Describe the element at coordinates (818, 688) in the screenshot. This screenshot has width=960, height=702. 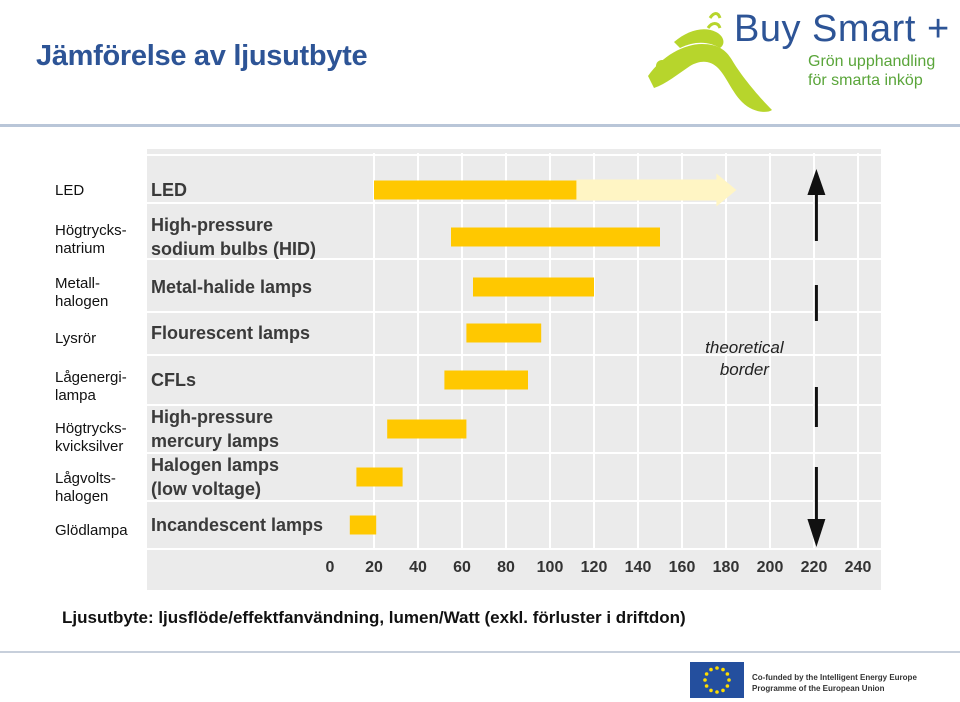
I see `eu-funding-text: Programme of the European Union` at that location.